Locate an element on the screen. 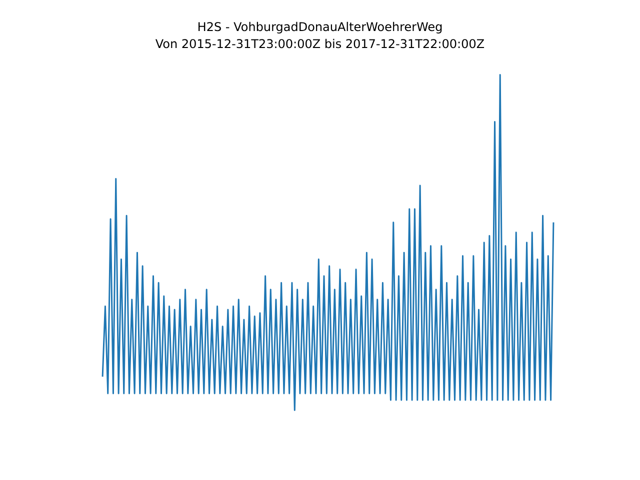 This screenshot has height=480, width=640. chart-subtitle: Von 2015-12-31T23:00:00Z bis 2017-12-31T22:00:00Z is located at coordinates (319, 43).